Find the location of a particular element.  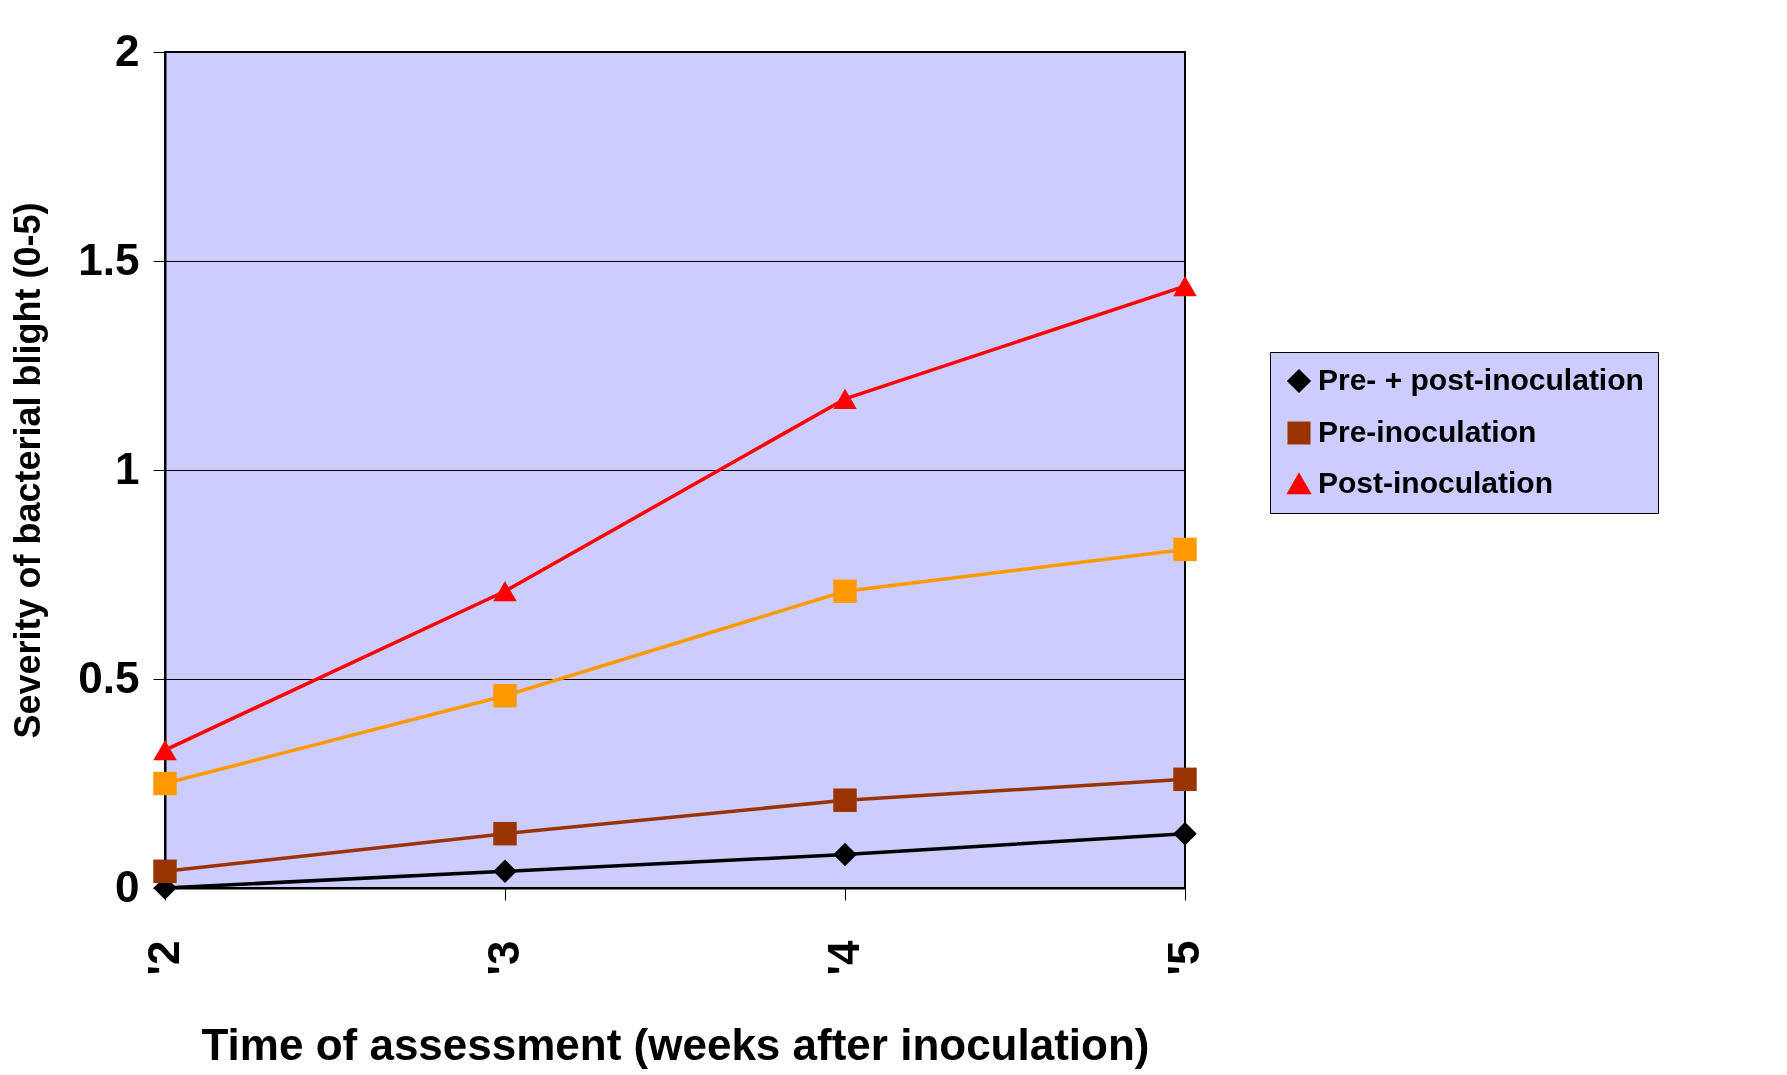

legend-label: Pre- + post-inoculation is located at coordinates (1481, 379).